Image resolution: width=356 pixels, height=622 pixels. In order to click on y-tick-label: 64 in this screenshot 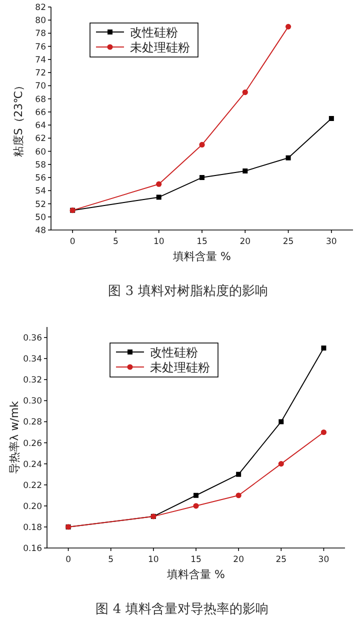, I will do `click(40, 126)`.